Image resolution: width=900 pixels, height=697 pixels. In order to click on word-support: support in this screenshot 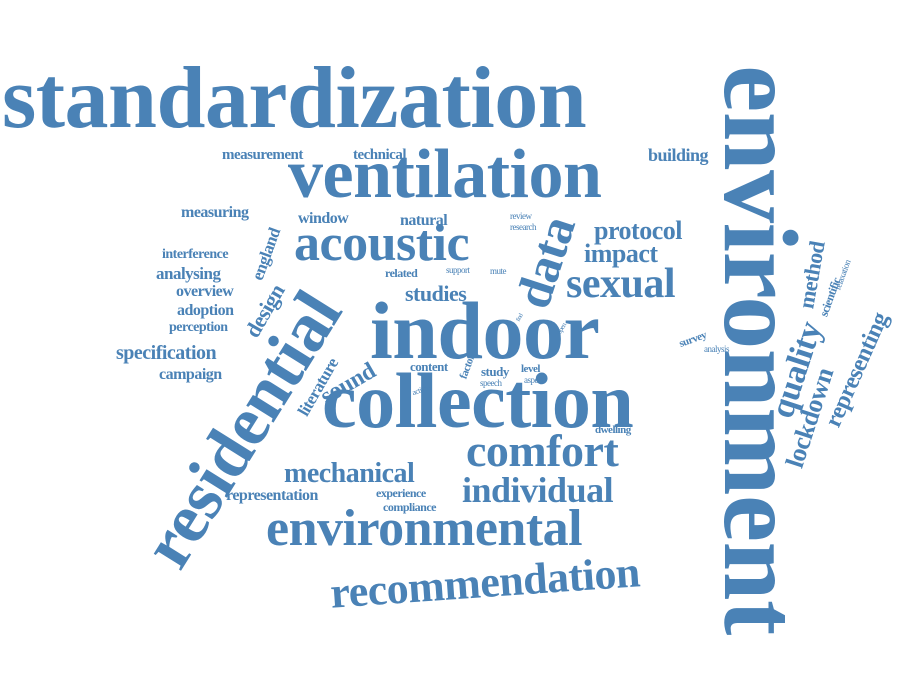, I will do `click(458, 270)`.